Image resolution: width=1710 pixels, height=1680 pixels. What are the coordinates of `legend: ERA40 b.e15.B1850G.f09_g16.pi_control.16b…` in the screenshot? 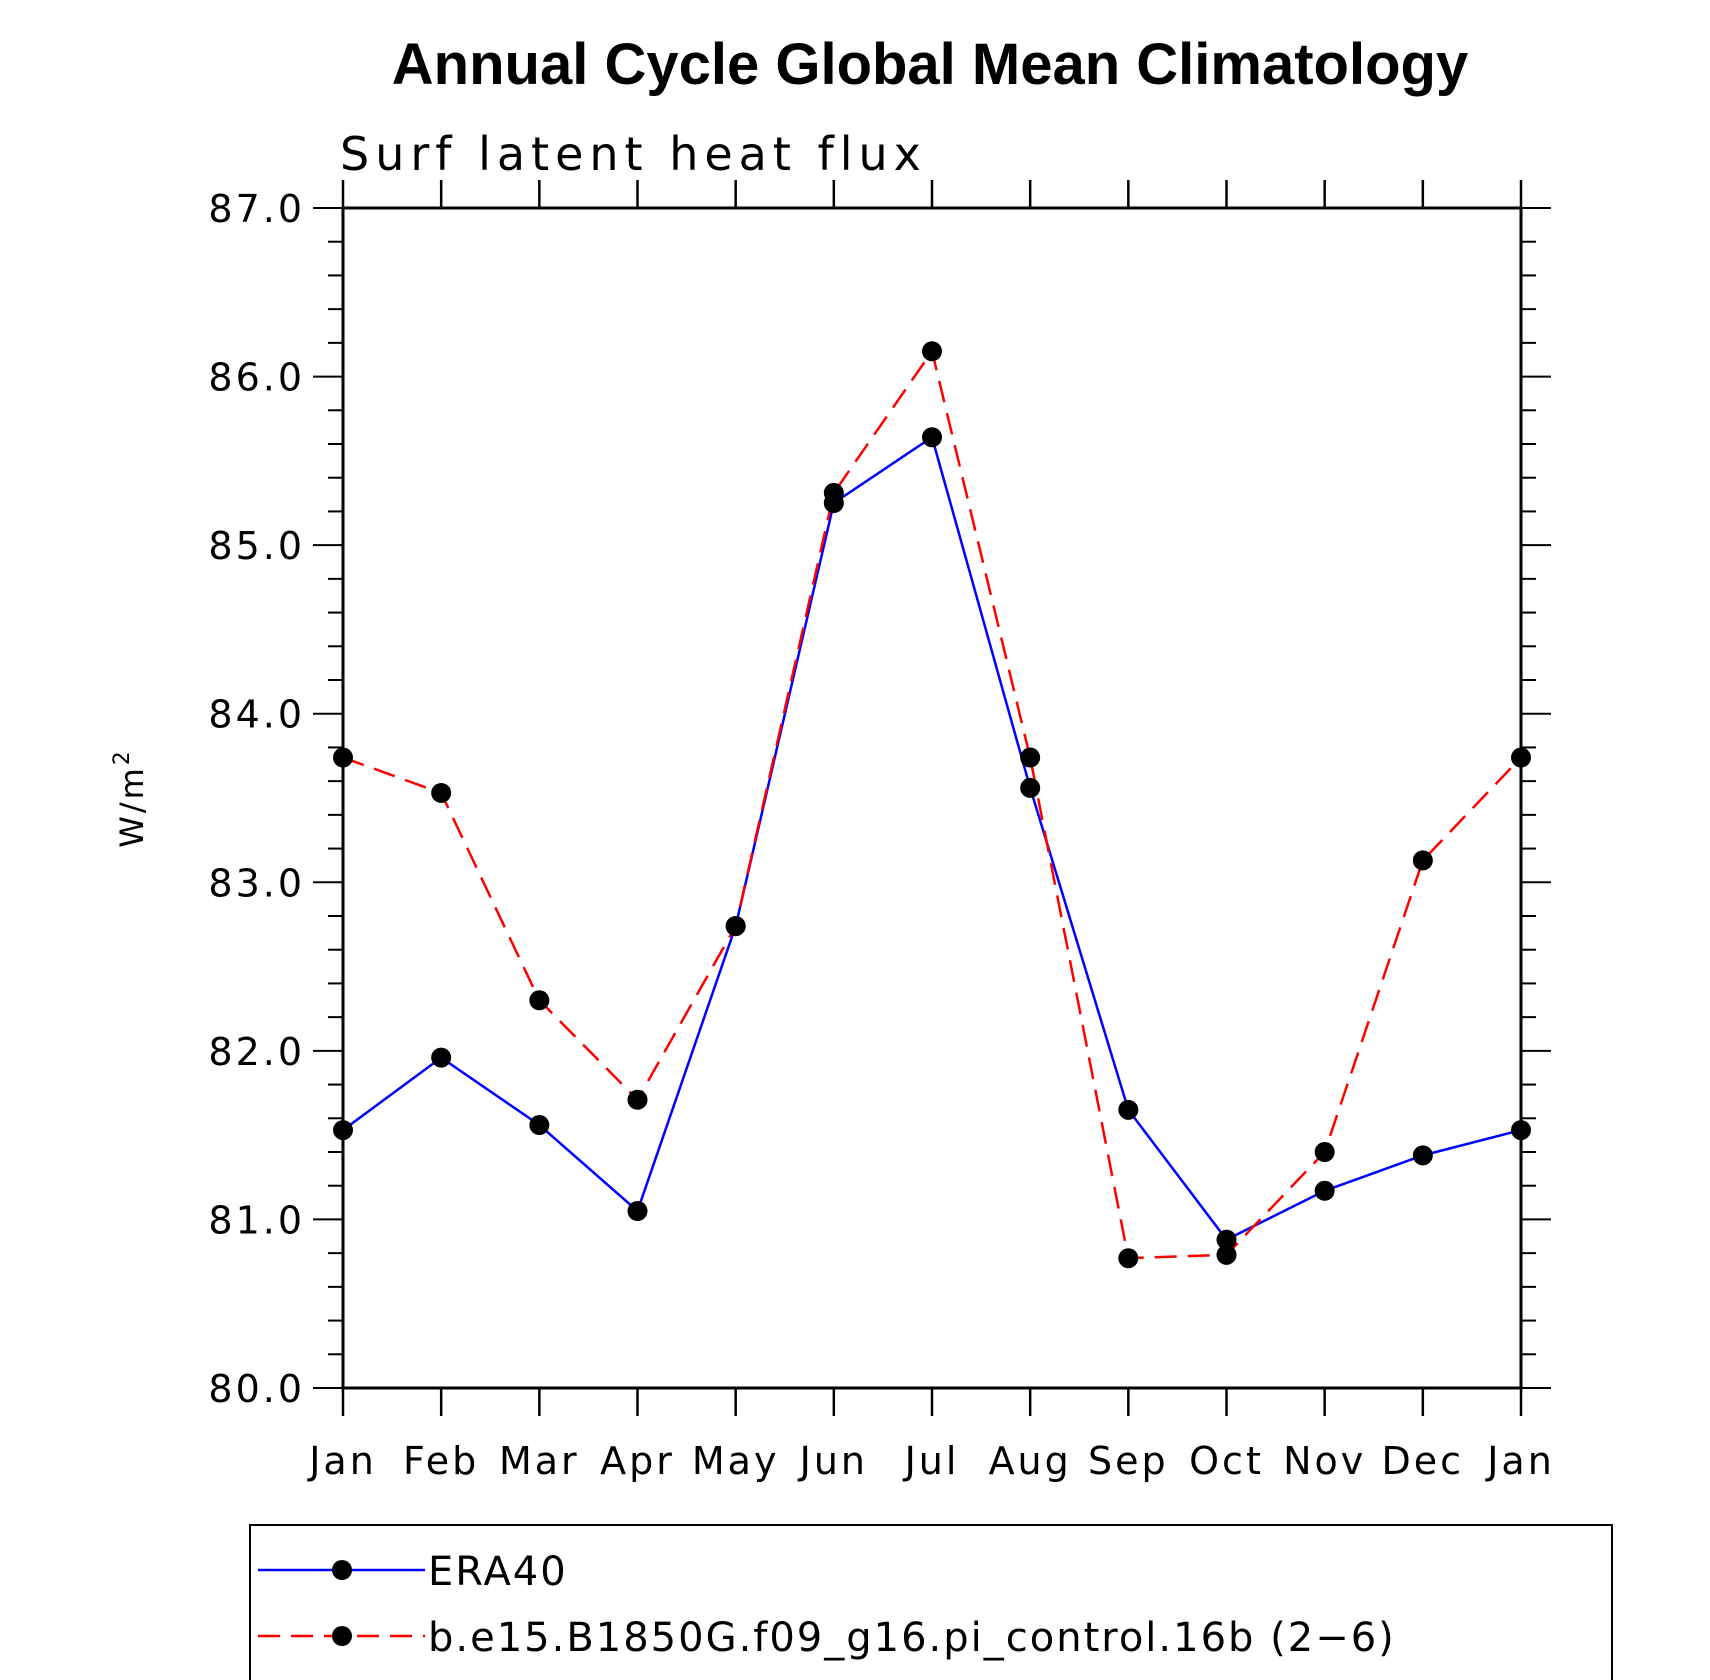 It's located at (931, 1602).